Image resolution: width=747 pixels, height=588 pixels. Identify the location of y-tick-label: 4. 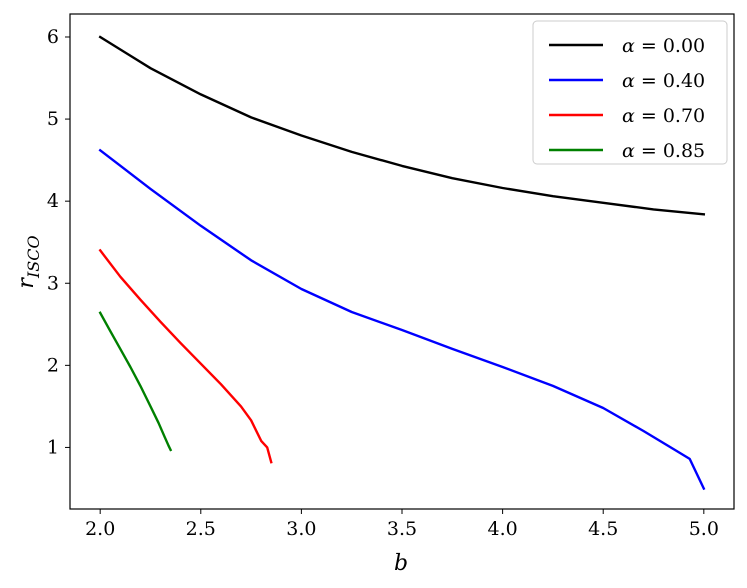
(53, 201).